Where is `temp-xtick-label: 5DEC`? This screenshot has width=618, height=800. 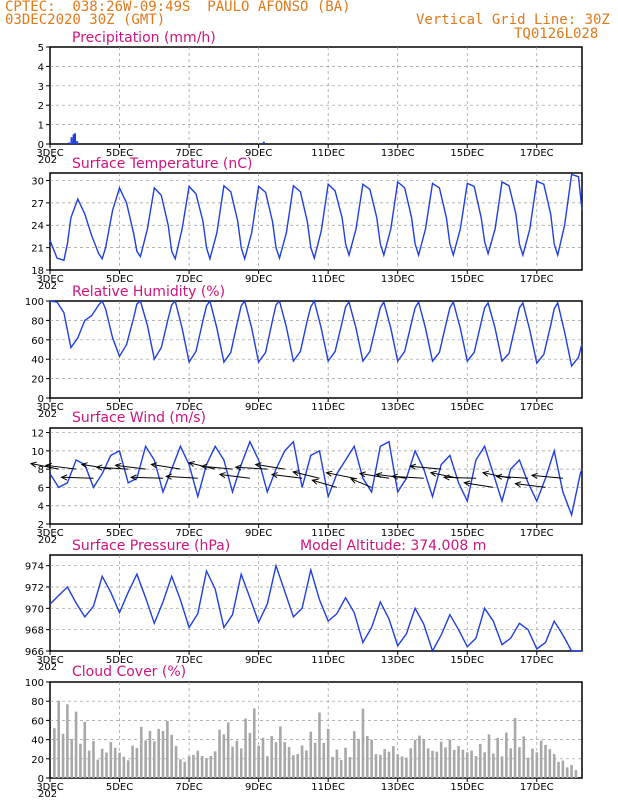
temp-xtick-label: 5DEC is located at coordinates (119, 279).